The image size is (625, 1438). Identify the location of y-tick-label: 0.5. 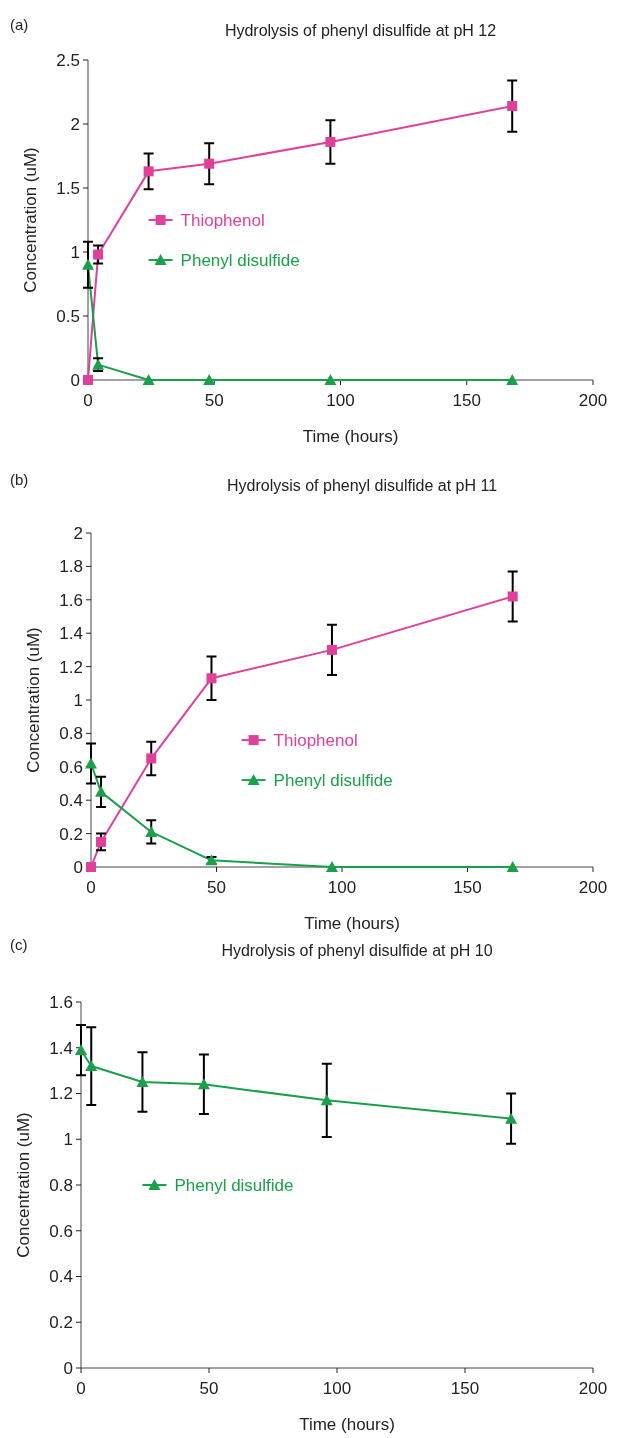
(68, 316).